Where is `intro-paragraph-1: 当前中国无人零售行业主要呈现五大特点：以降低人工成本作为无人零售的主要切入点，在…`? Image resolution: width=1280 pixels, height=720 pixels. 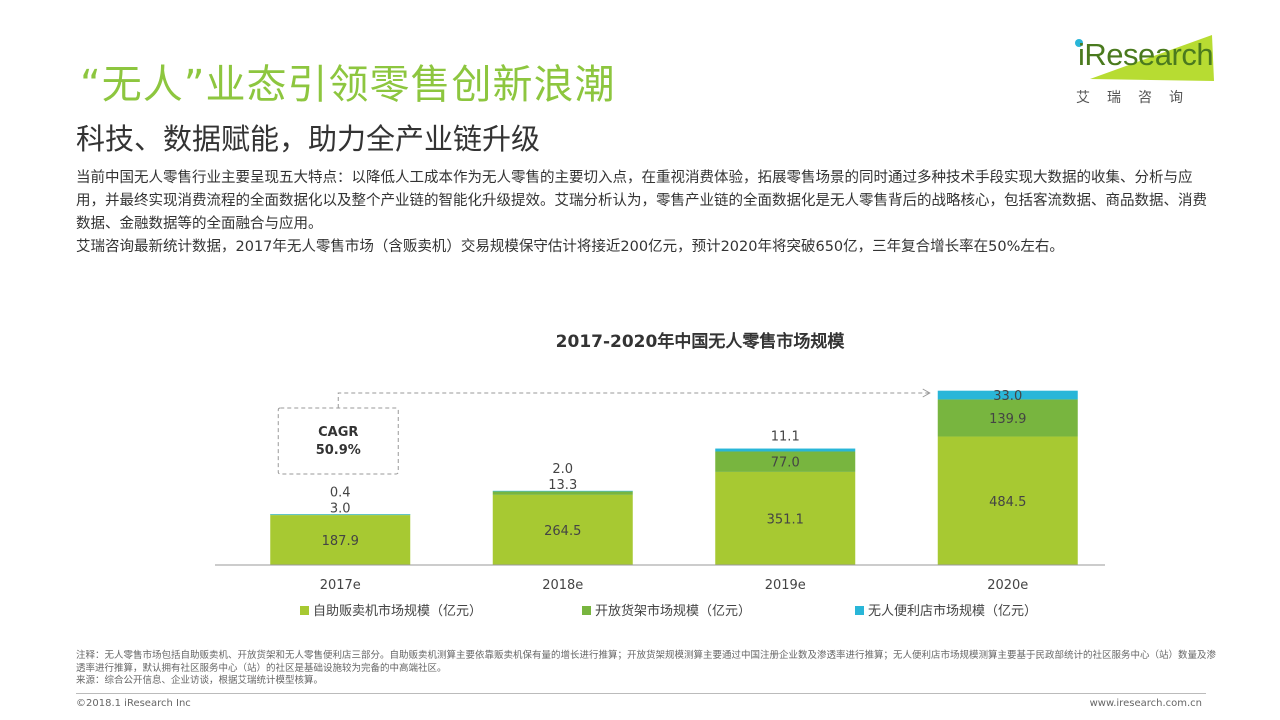 intro-paragraph-1: 当前中国无人零售行业主要呈现五大特点：以降低人工成本作为无人零售的主要切入点，在… is located at coordinates (641, 201).